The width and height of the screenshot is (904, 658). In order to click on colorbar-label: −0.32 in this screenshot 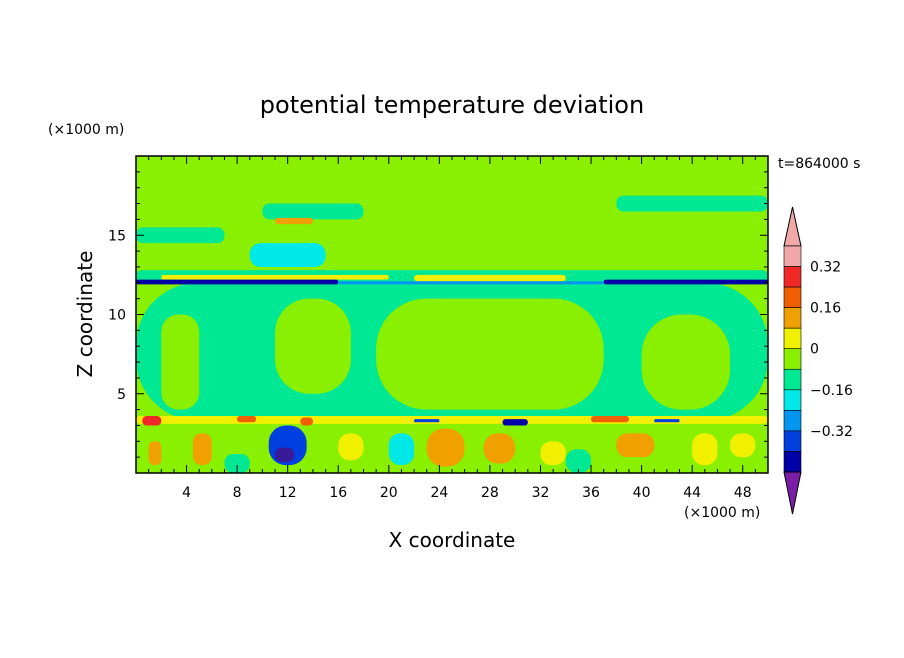, I will do `click(831, 432)`.